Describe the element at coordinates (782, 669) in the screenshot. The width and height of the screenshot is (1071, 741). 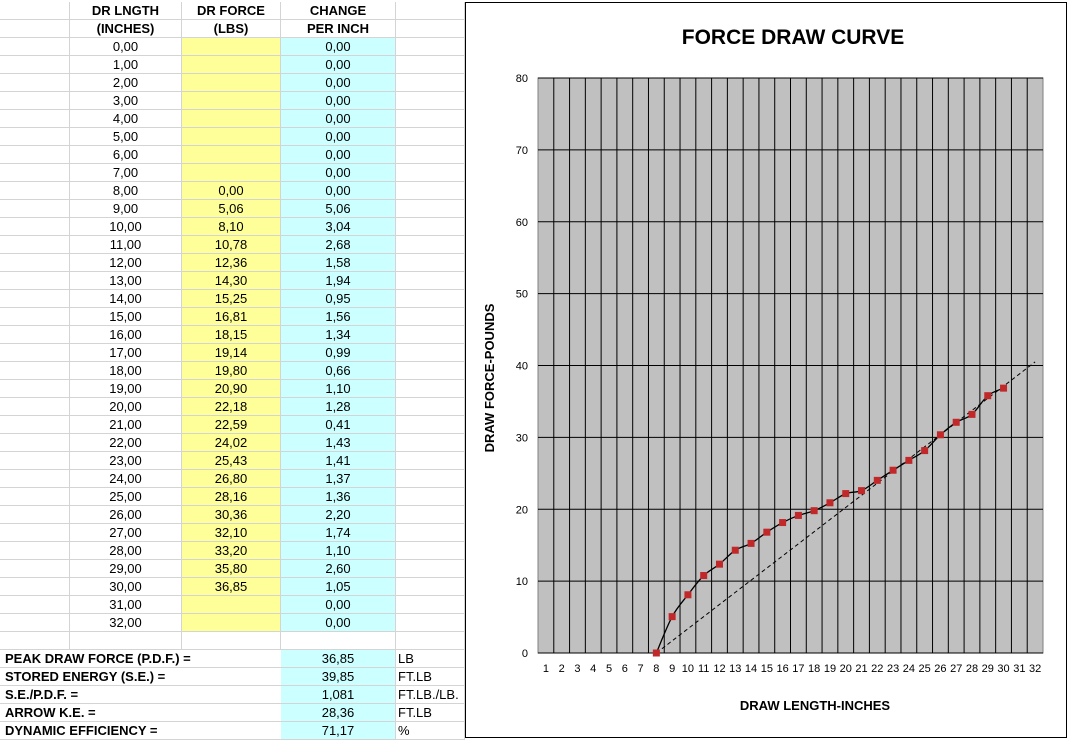
I see `x-tick-label: 16` at that location.